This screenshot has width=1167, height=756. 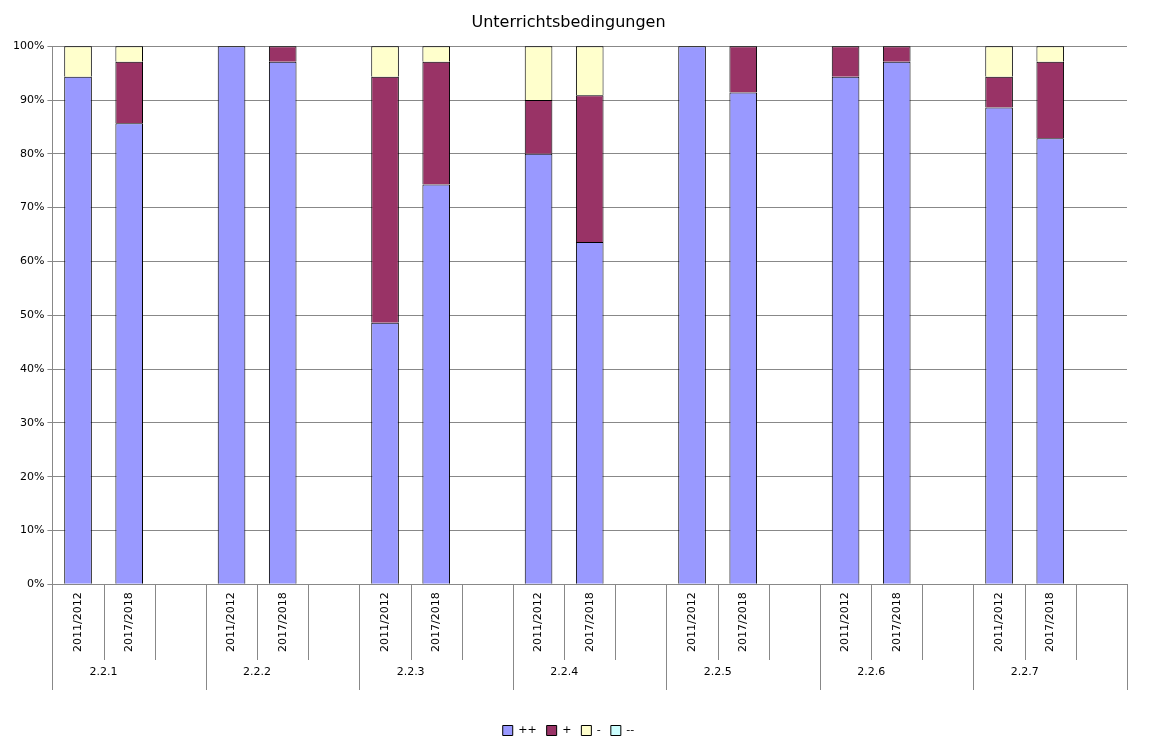 I want to click on y-tick-label: 50%, so click(x=32, y=315).